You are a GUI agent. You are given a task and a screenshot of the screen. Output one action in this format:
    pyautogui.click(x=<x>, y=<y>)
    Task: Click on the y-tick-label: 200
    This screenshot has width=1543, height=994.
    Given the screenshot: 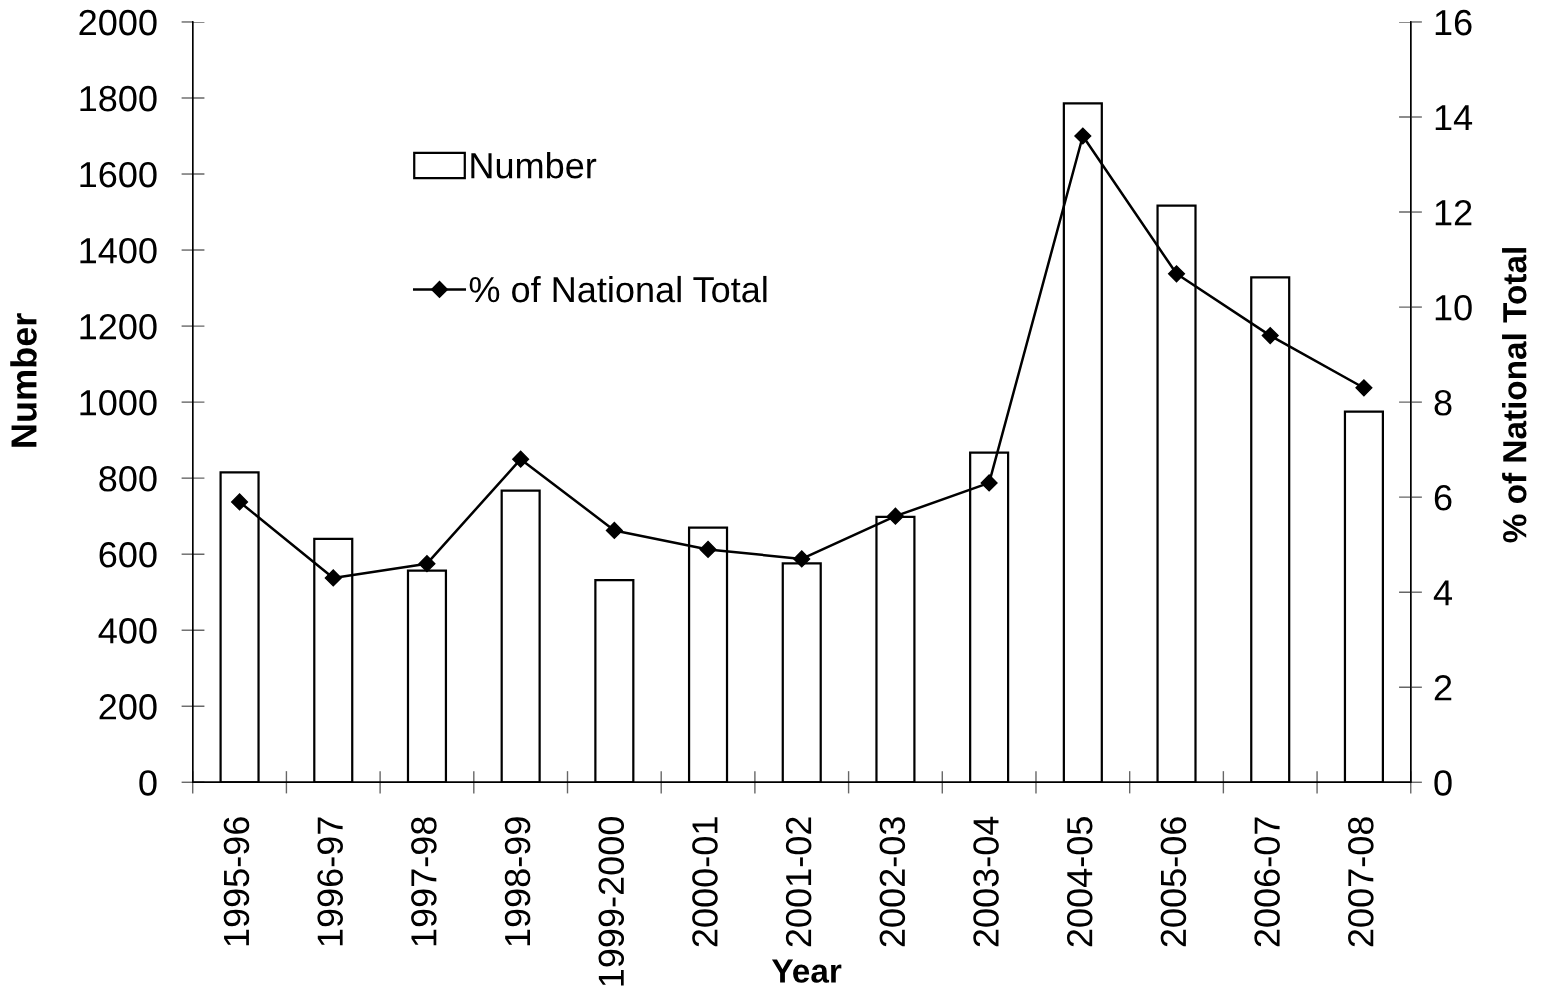 What is the action you would take?
    pyautogui.click(x=128, y=707)
    